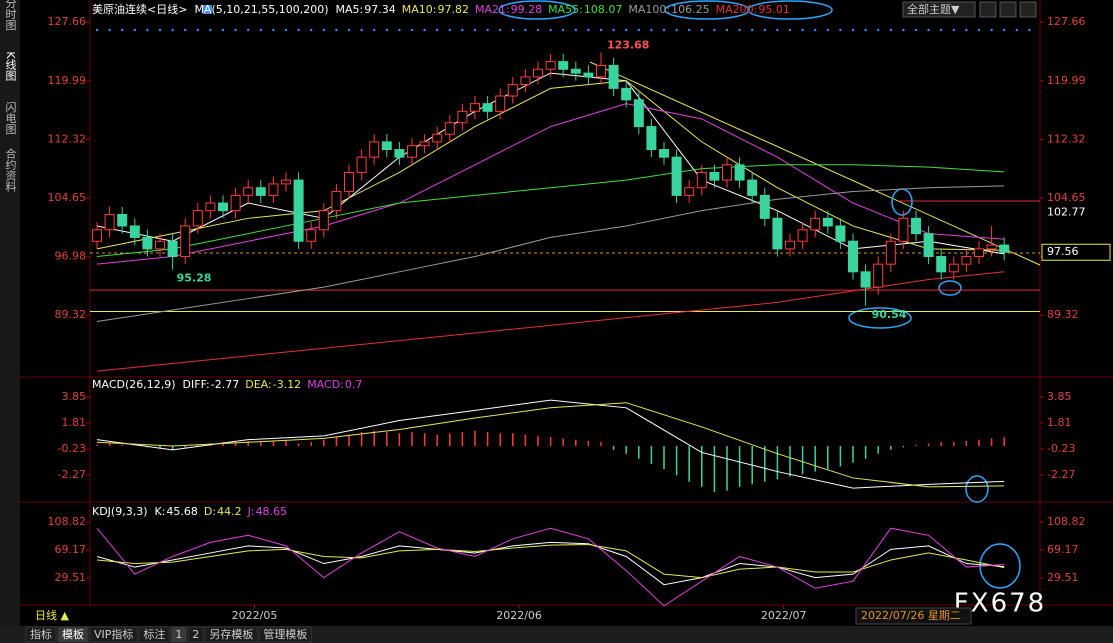 The image size is (1113, 643). I want to click on toolbar-tab: 1, so click(178, 634).